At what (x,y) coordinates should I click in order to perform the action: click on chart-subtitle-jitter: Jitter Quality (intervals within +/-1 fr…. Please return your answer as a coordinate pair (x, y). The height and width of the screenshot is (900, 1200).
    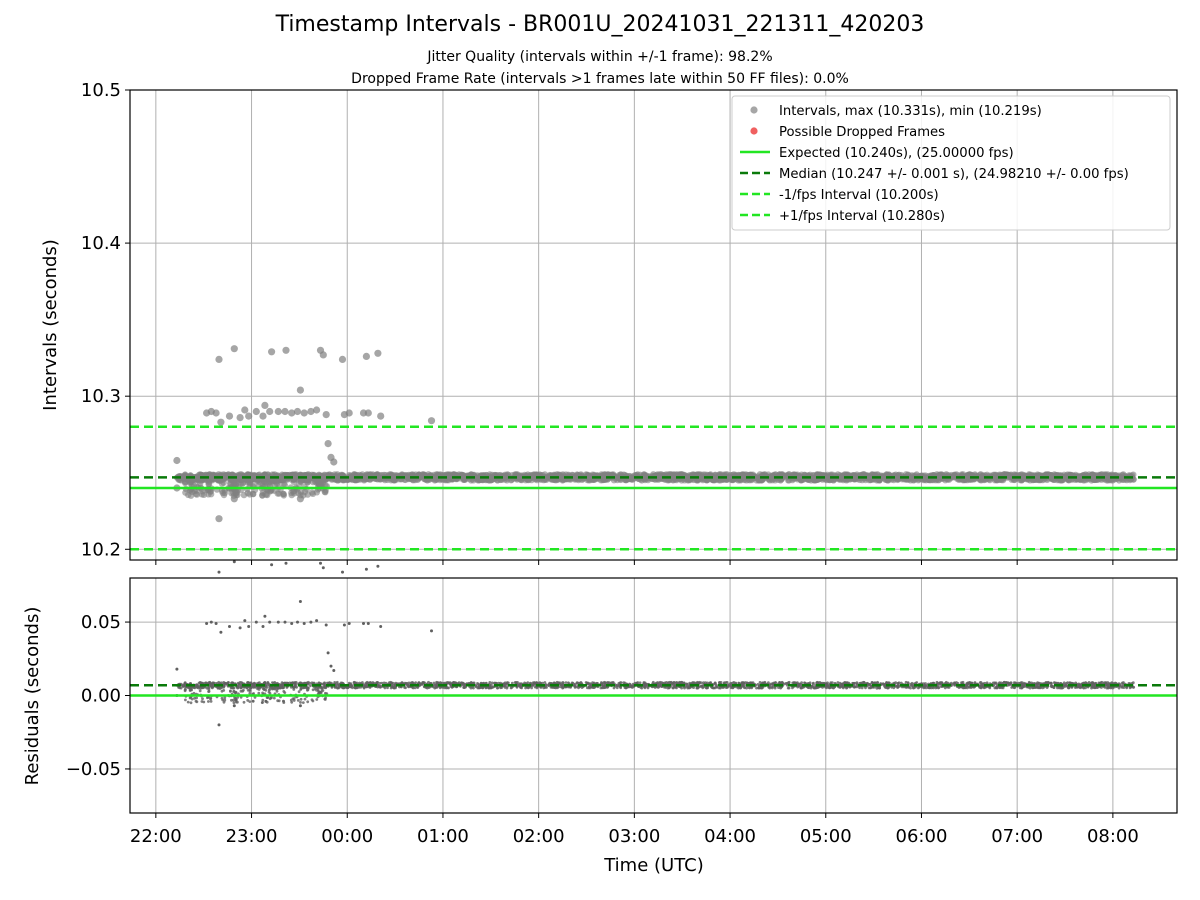
    Looking at the image, I should click on (600, 57).